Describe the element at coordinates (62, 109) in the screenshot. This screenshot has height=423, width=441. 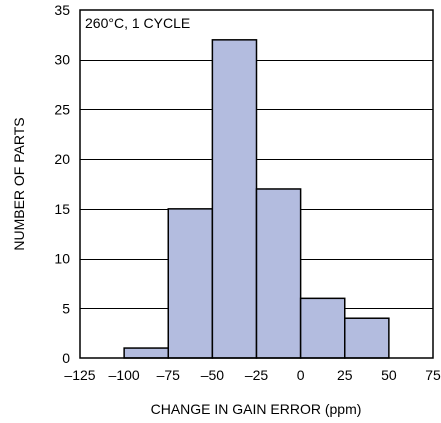
I see `y-tick-label: 25` at that location.